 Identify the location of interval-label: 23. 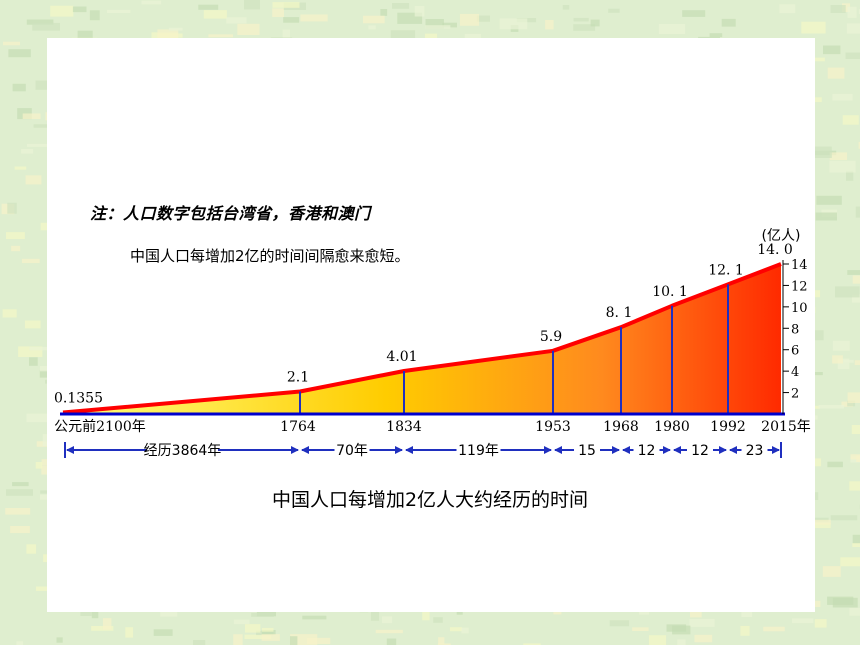
(755, 451).